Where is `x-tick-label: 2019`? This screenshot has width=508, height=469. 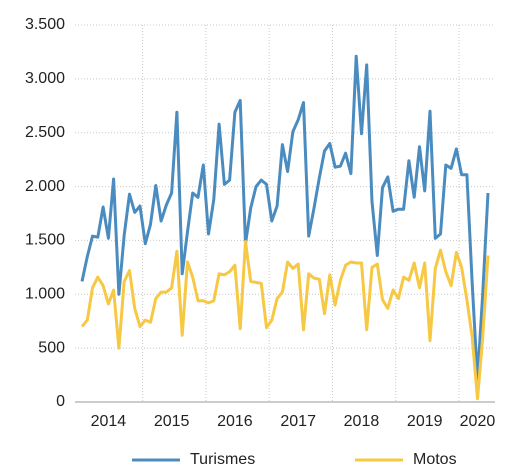
x-tick-label: 2019 is located at coordinates (425, 421).